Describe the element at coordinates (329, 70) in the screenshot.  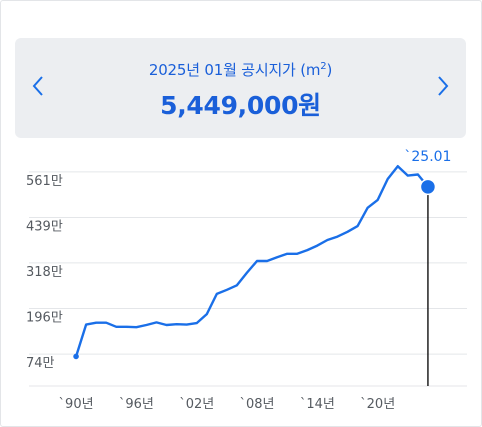
I see `subtitle-close: )` at that location.